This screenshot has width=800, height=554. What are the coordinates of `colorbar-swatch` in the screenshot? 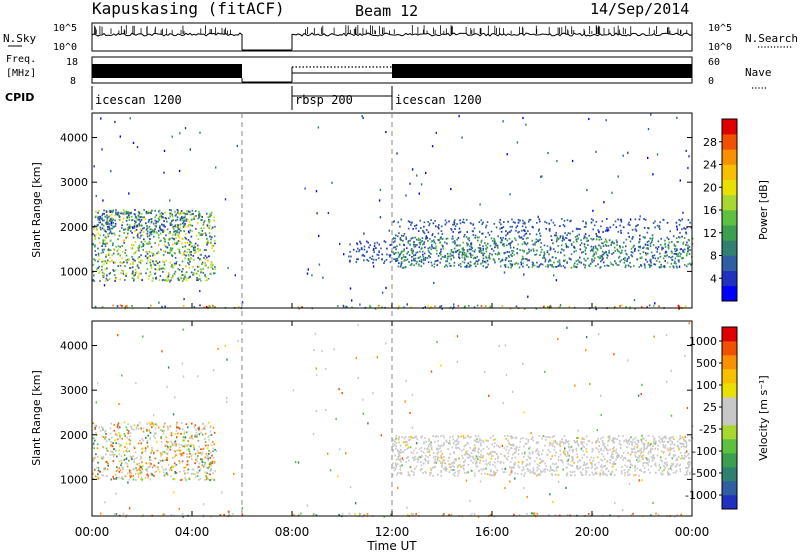 It's located at (729, 218).